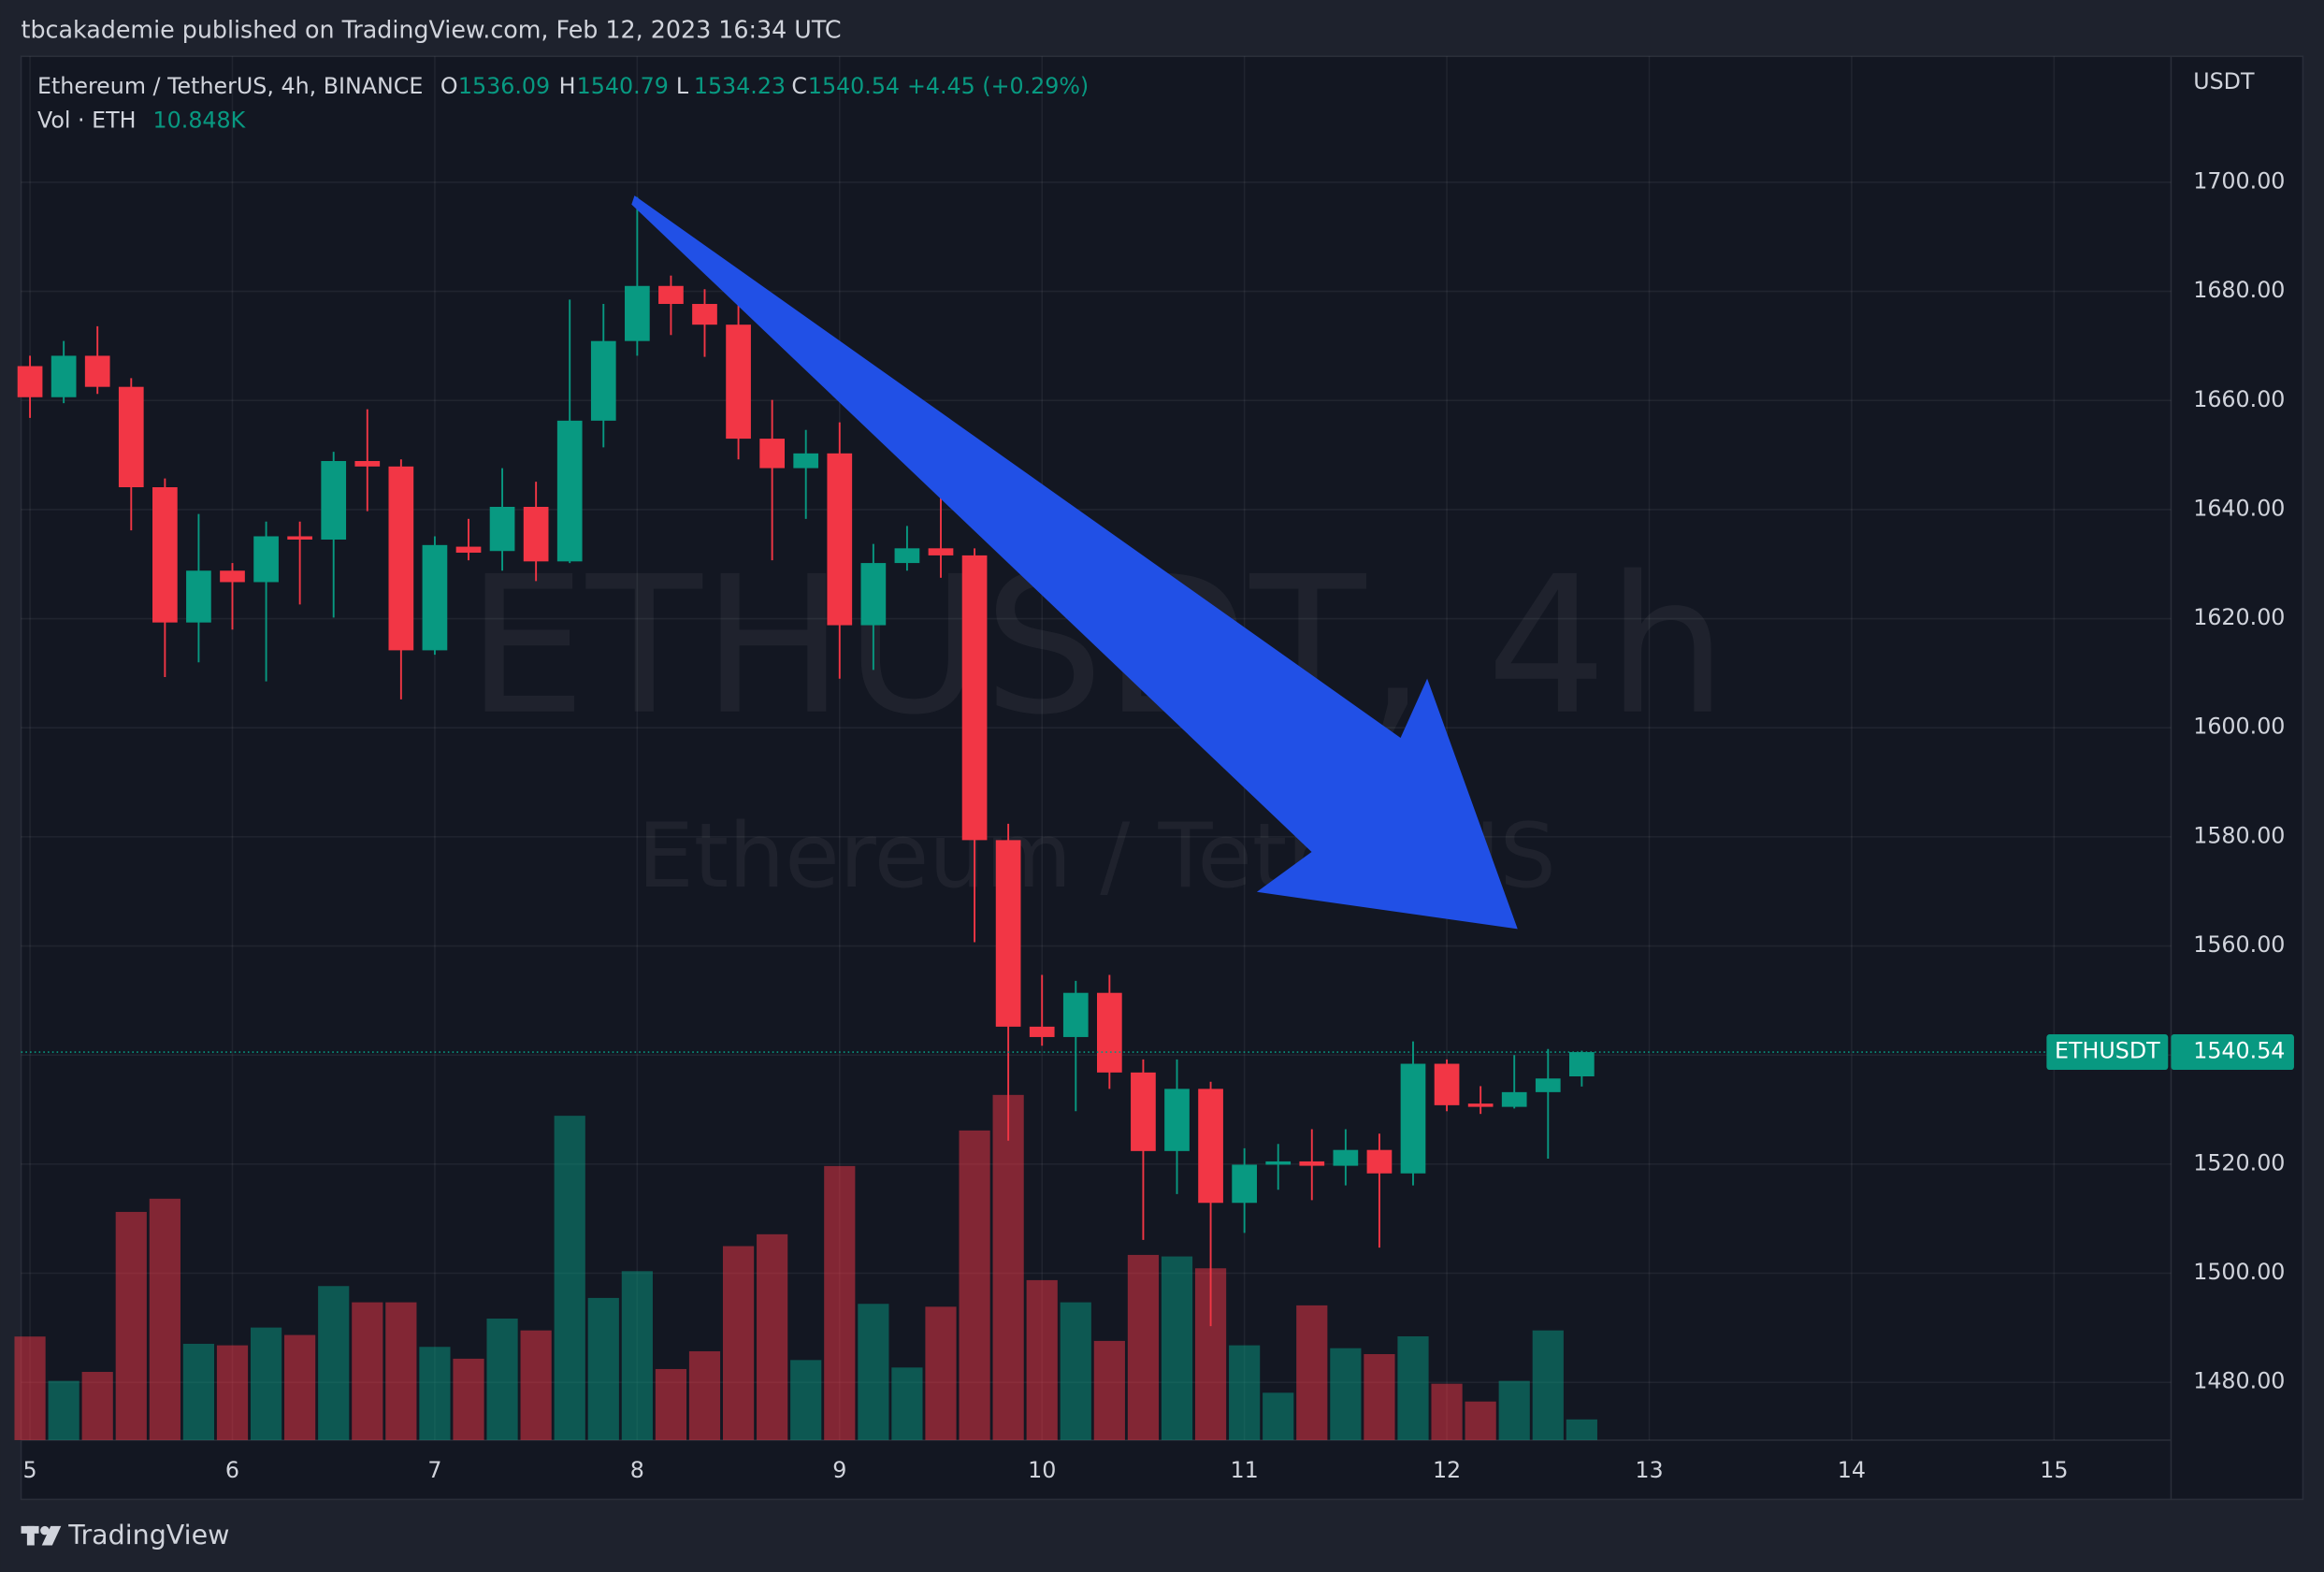 Image resolution: width=2324 pixels, height=1572 pixels. I want to click on y-tick-label: 1500.00, so click(2239, 1272).